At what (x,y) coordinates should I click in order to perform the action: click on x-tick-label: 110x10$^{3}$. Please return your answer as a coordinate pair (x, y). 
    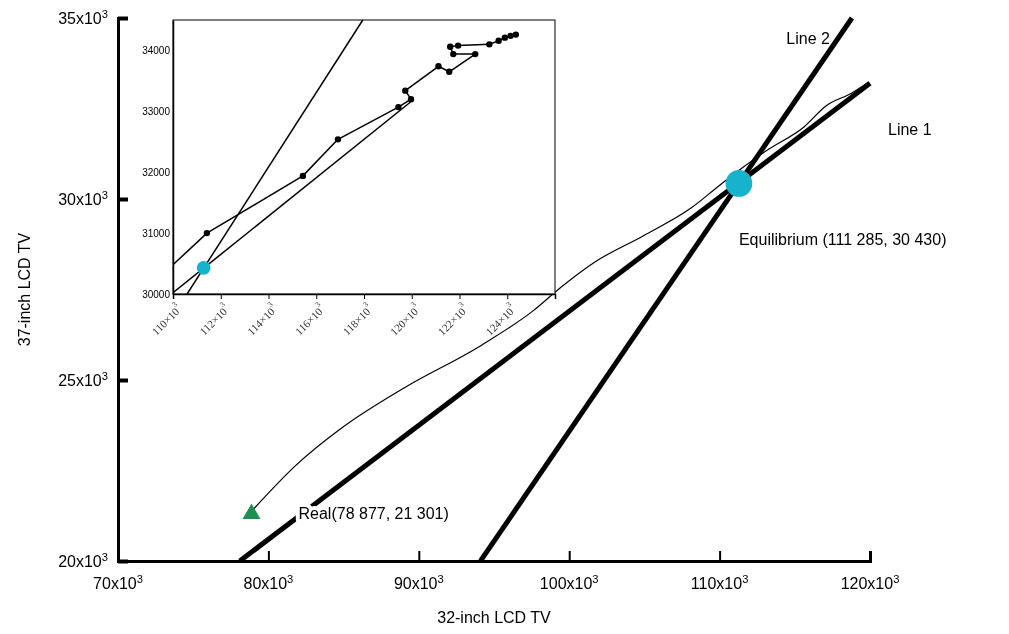
    Looking at the image, I should click on (719, 582).